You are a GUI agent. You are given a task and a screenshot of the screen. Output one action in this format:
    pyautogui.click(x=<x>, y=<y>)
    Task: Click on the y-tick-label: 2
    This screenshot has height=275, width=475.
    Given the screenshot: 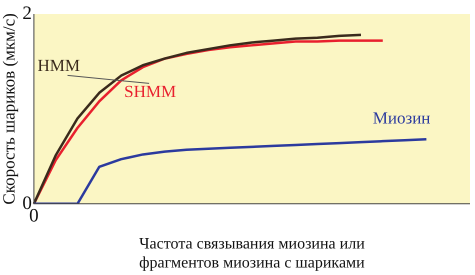 What is the action you would take?
    pyautogui.click(x=27, y=13)
    